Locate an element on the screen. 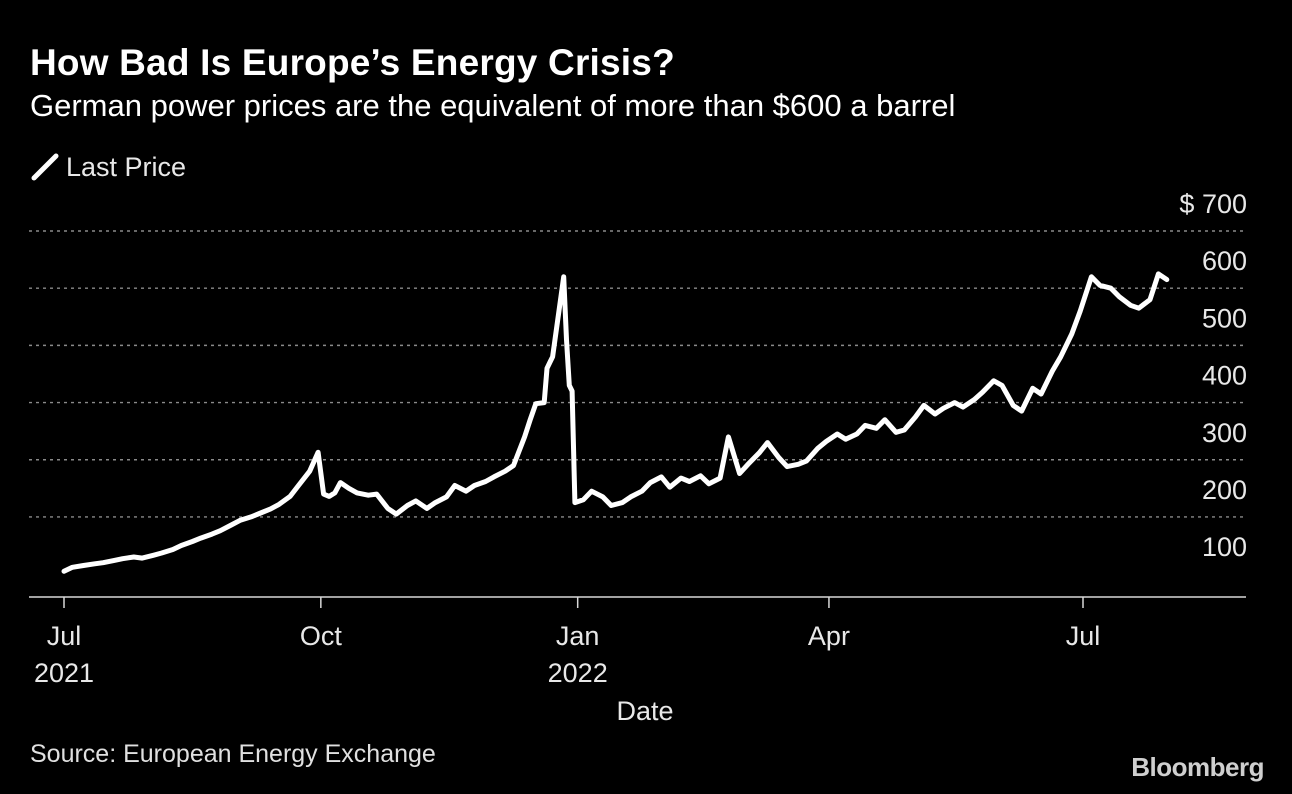 This screenshot has width=1292, height=794. x-tick-label-2: Jan is located at coordinates (578, 636).